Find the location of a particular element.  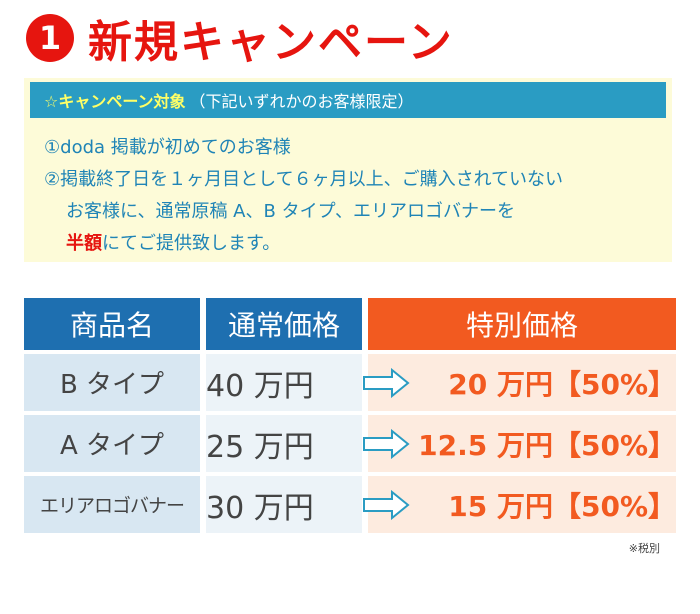

half-price-emphasis: 半額 is located at coordinates (84, 243).